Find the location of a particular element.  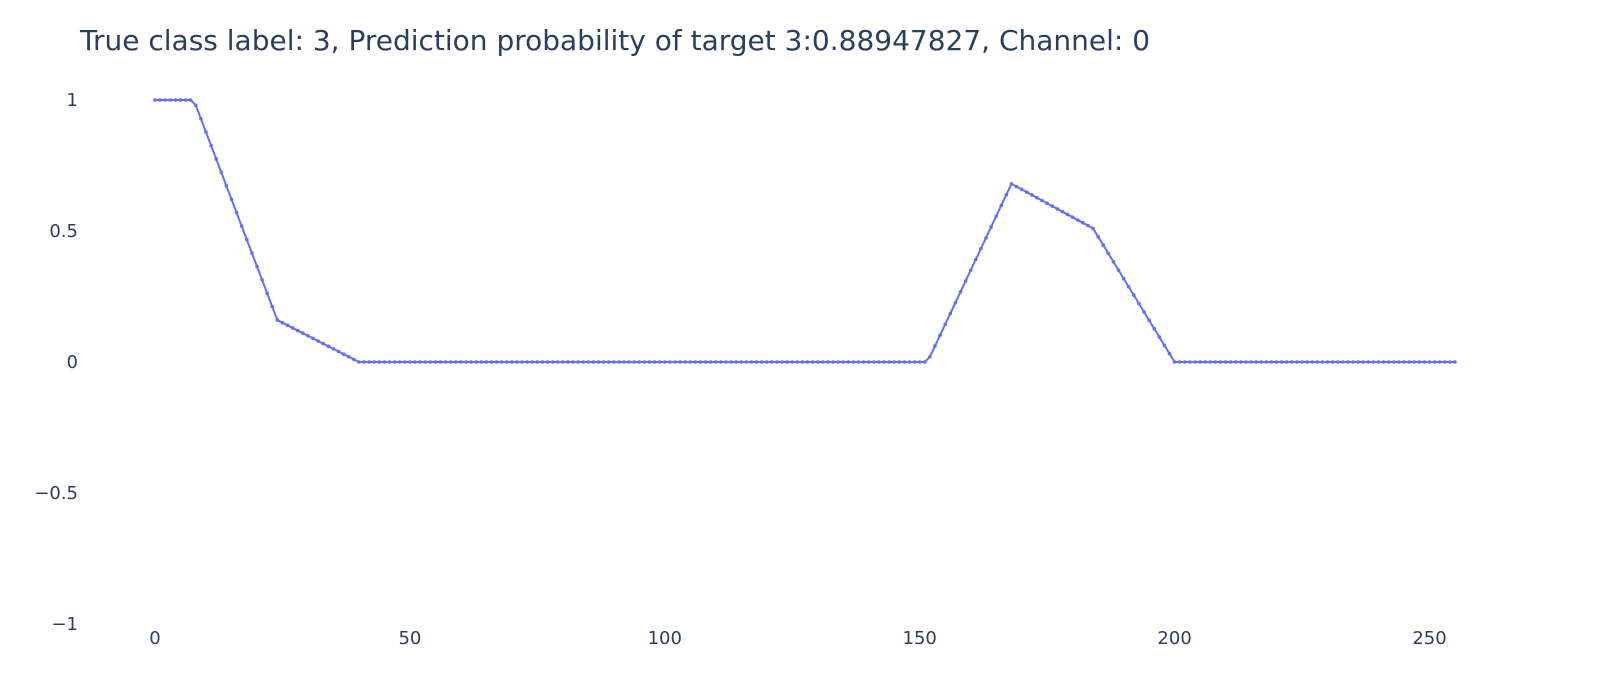

y-axis-ticks: −1 −0.5 0 0.5 1 is located at coordinates (56, 362).